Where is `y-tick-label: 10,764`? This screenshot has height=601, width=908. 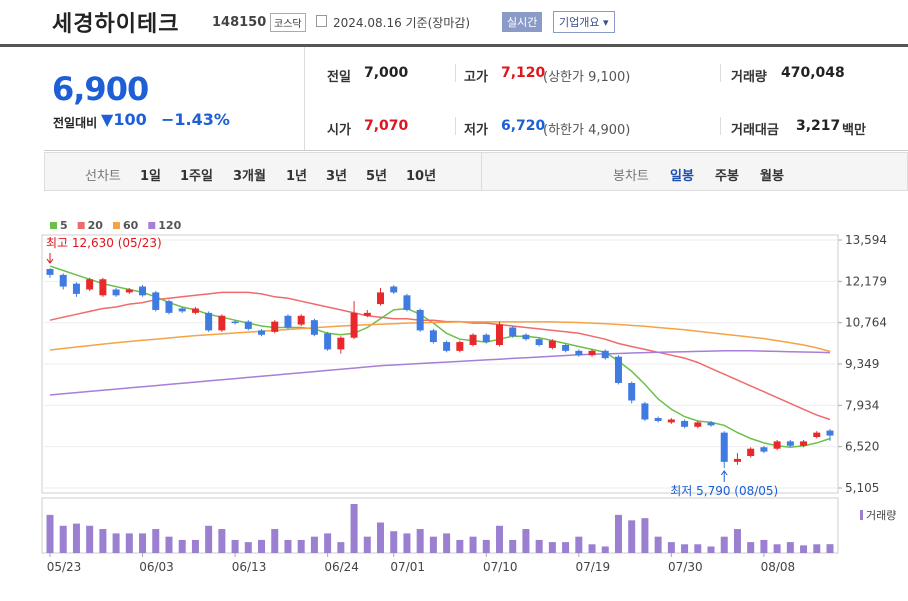 y-tick-label: 10,764 is located at coordinates (866, 323).